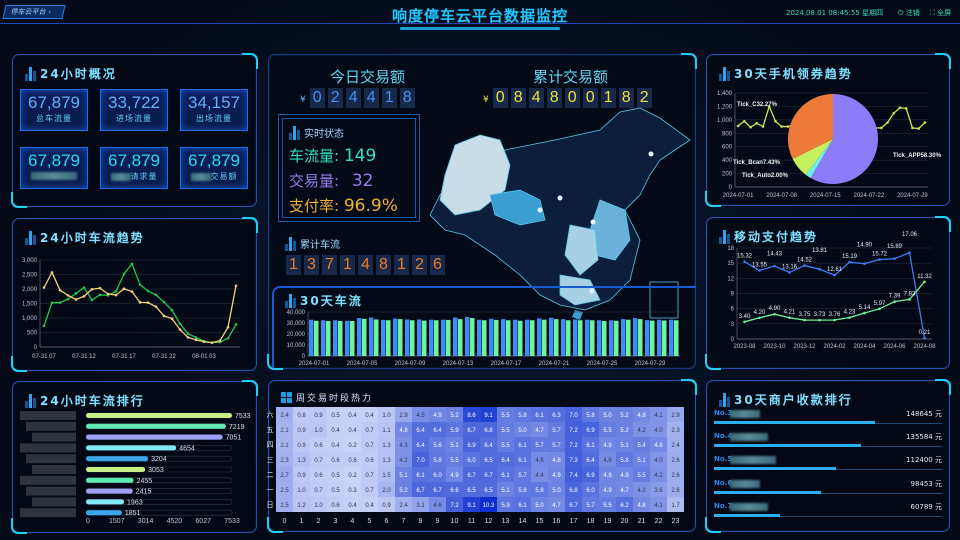 This screenshot has width=960, height=540. Describe the element at coordinates (921, 483) in the screenshot. I see `merchant-amount-value: 98453` at that location.